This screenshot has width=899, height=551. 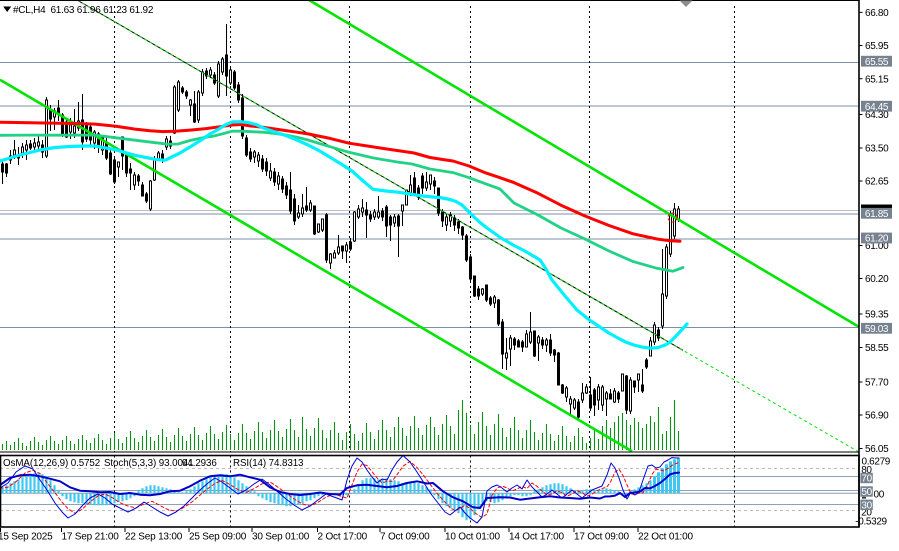 I want to click on svg-text: 56.05, so click(x=877, y=449).